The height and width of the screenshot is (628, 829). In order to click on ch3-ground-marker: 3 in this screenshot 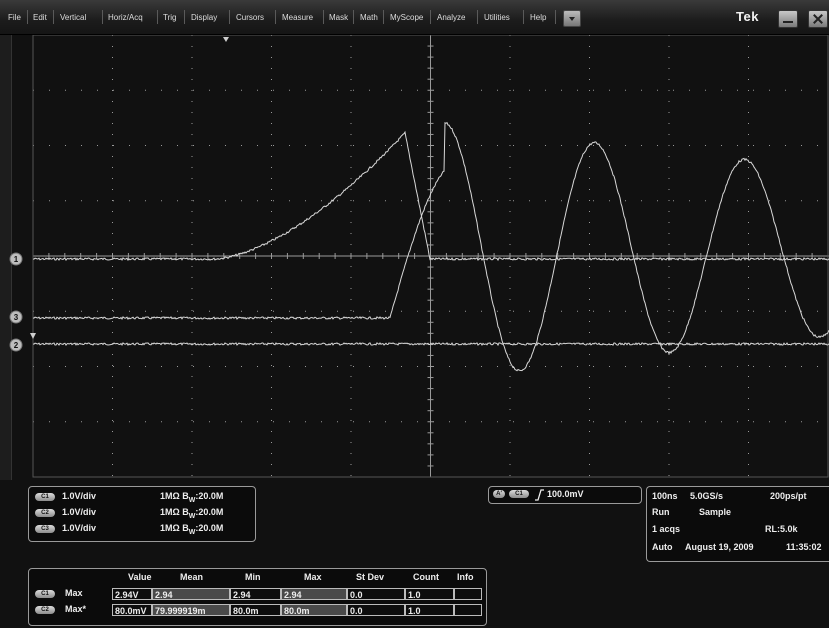, I will do `click(16, 317)`.